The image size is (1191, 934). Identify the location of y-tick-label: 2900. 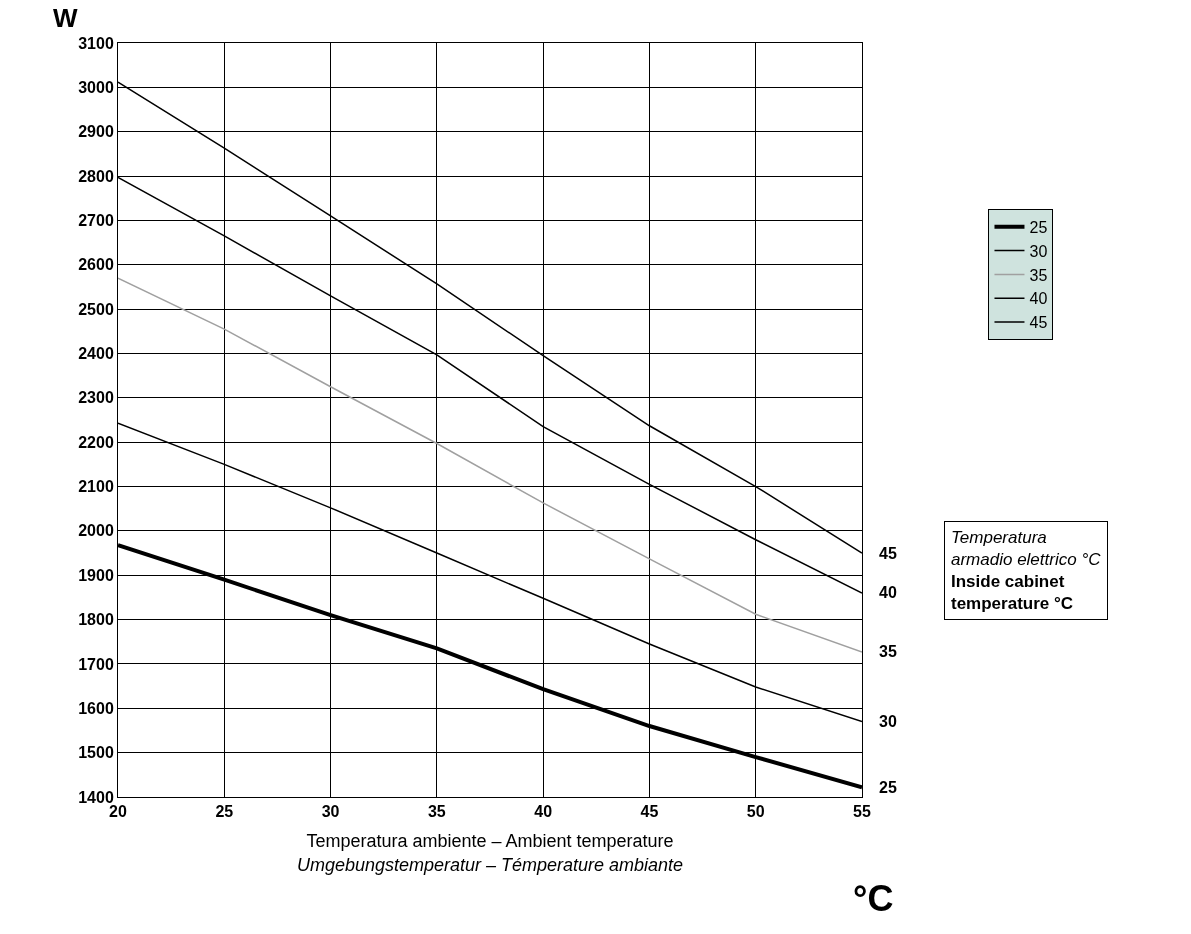
(96, 132).